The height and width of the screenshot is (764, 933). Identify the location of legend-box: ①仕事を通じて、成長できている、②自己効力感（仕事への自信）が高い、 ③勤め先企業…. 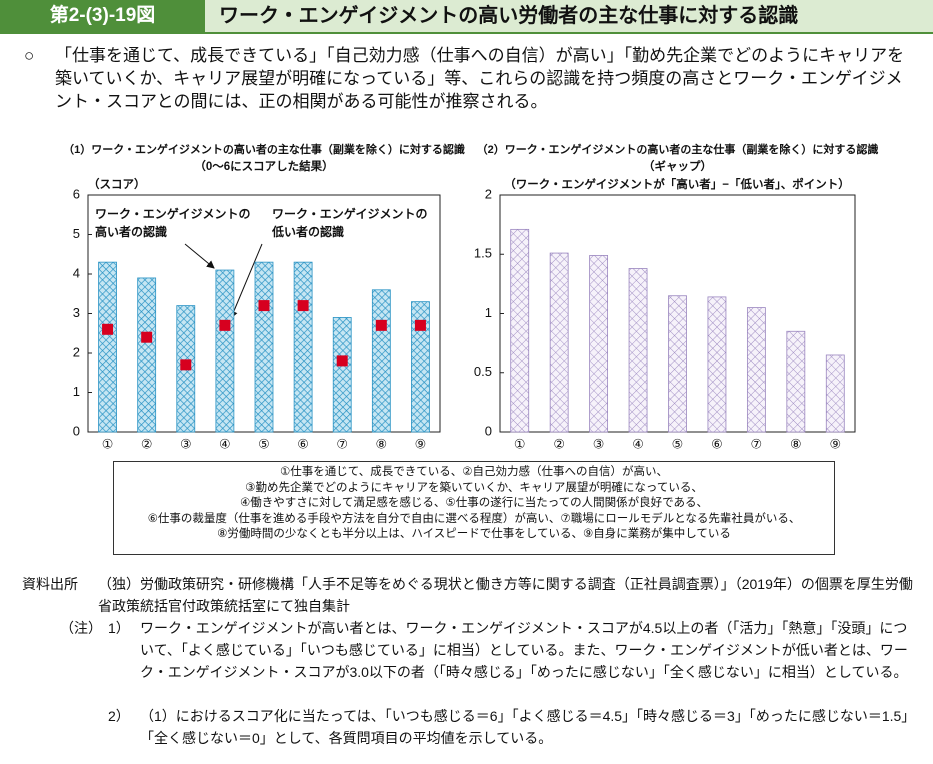
(474, 508).